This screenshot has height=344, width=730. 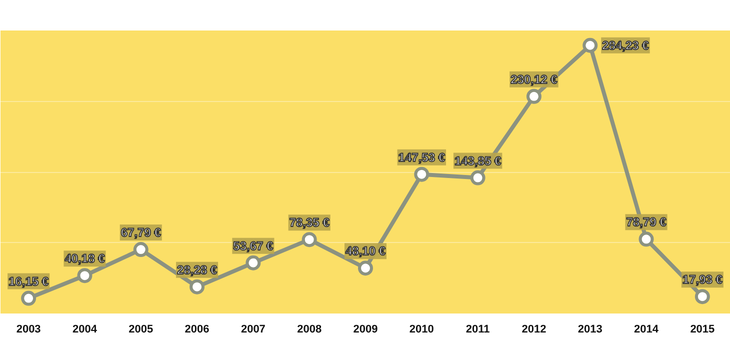 I want to click on x-tick-label: 2011, so click(x=478, y=330).